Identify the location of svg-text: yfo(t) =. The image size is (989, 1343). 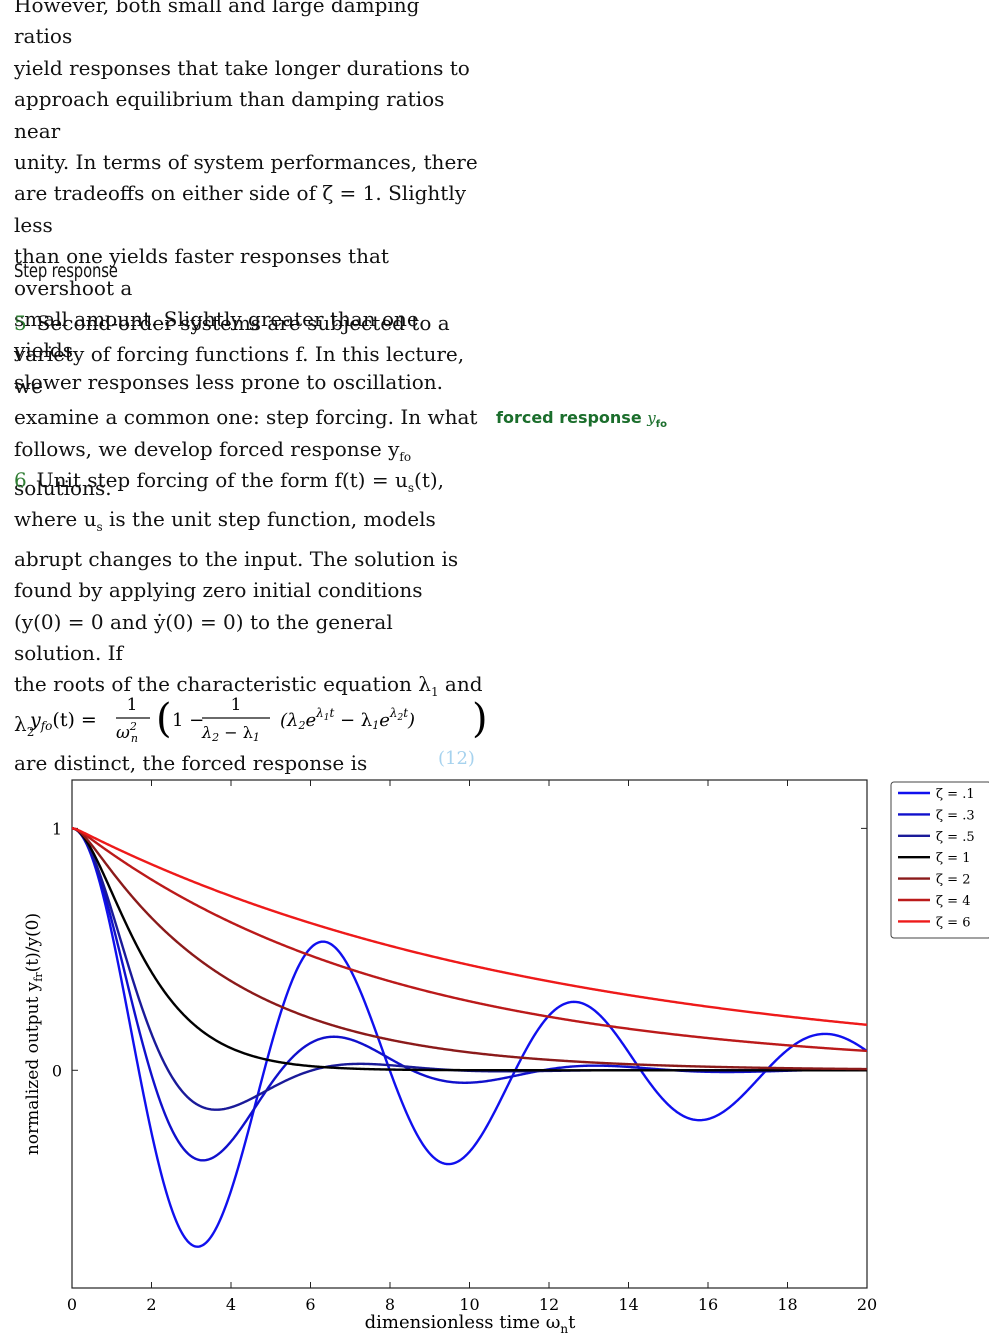
(63, 721).